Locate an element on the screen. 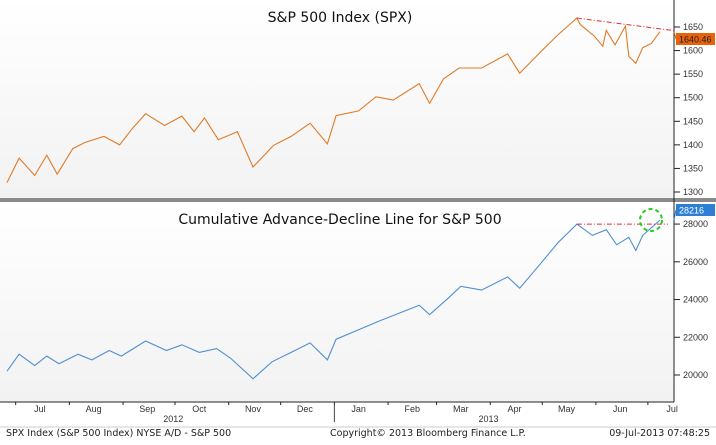  x-tick-label: Sep is located at coordinates (147, 409).